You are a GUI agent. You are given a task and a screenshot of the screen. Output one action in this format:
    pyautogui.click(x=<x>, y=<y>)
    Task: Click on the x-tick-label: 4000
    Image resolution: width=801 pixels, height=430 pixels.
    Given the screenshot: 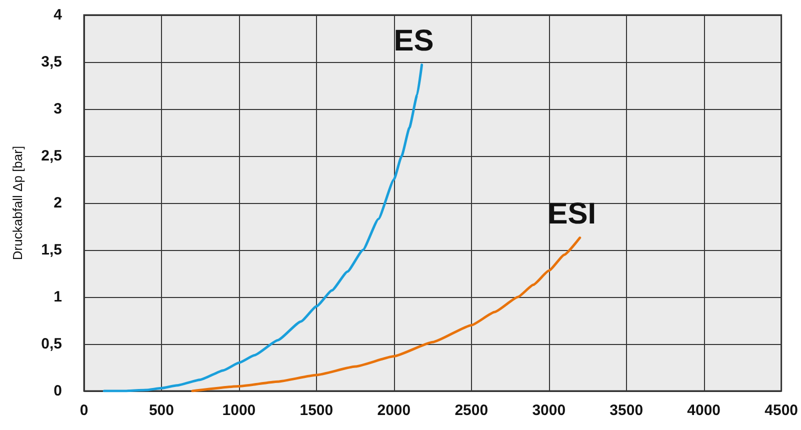 What is the action you would take?
    pyautogui.click(x=704, y=410)
    